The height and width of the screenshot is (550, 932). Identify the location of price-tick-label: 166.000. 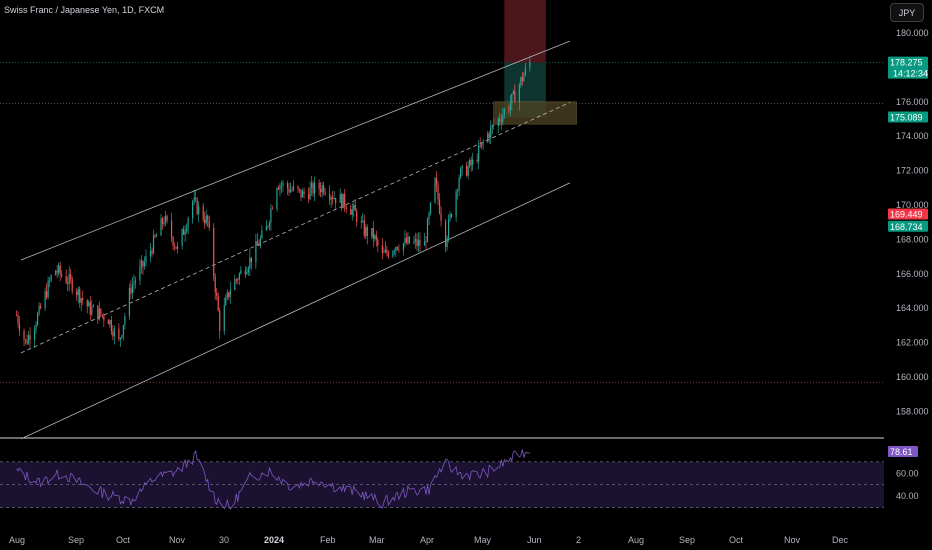
(912, 274).